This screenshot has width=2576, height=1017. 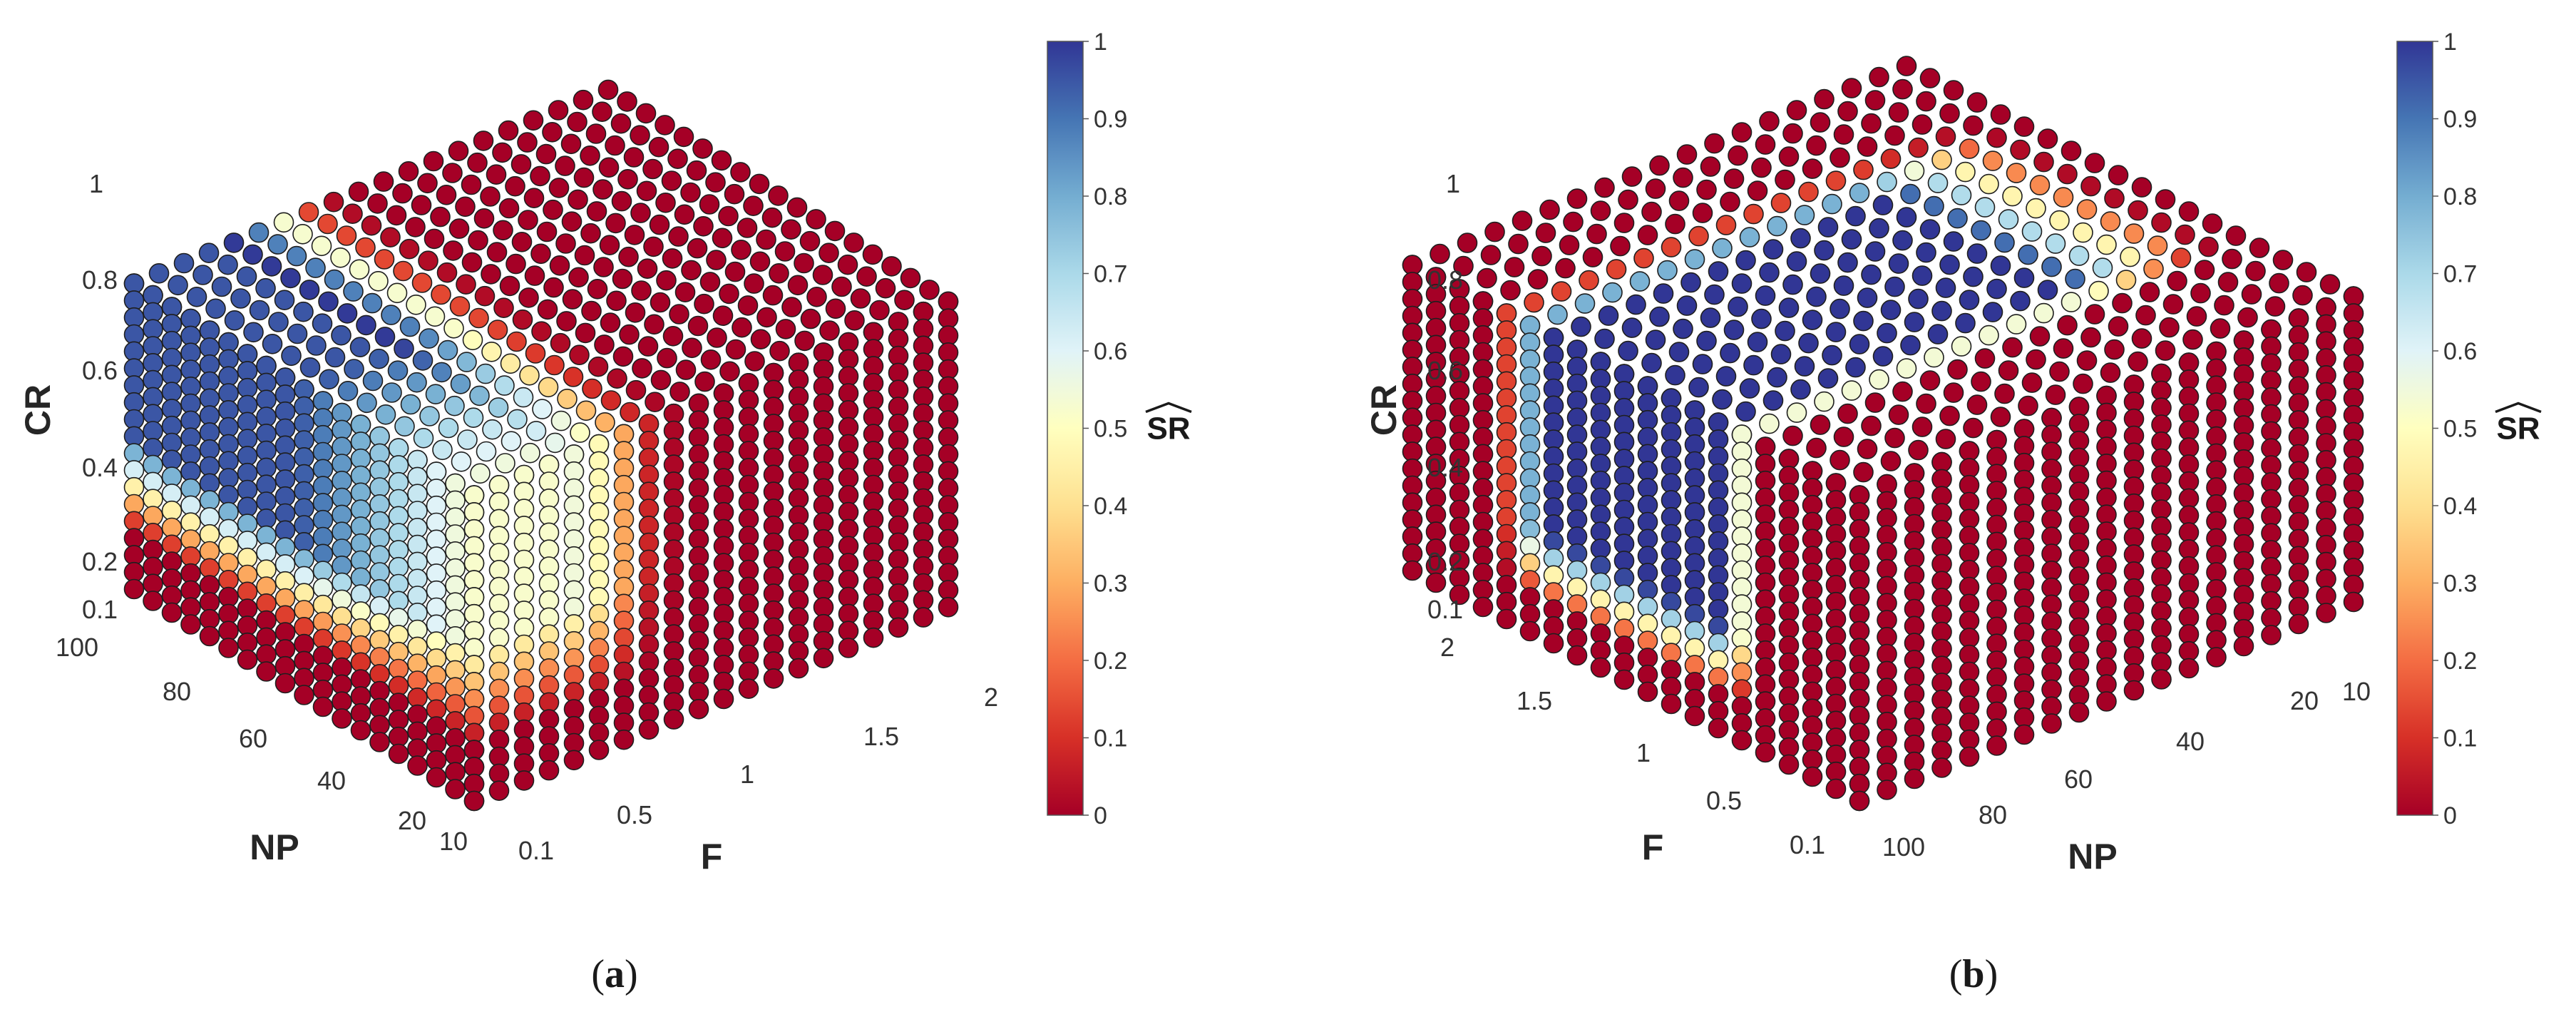 I want to click on f-tick: 0.5, so click(x=1724, y=800).